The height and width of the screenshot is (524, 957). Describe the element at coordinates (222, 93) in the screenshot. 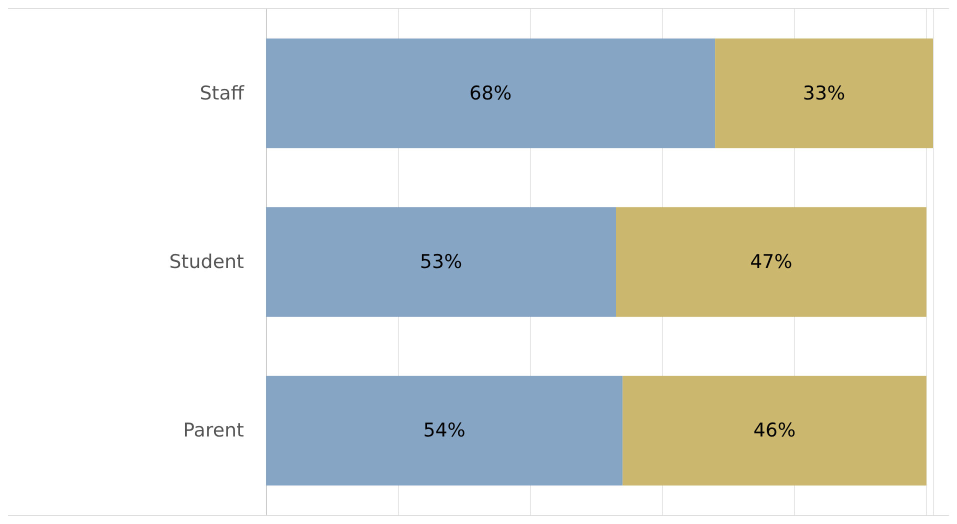

I see `y-tick-label: Staff` at that location.